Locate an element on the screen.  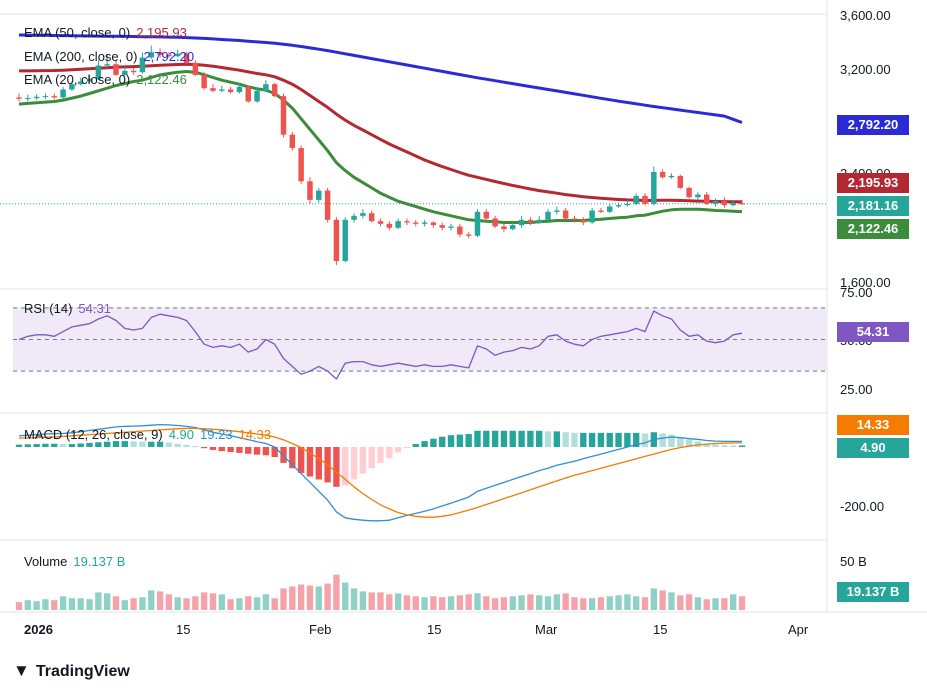
legend-volume: Volume 19.137 B is located at coordinates (74, 561).